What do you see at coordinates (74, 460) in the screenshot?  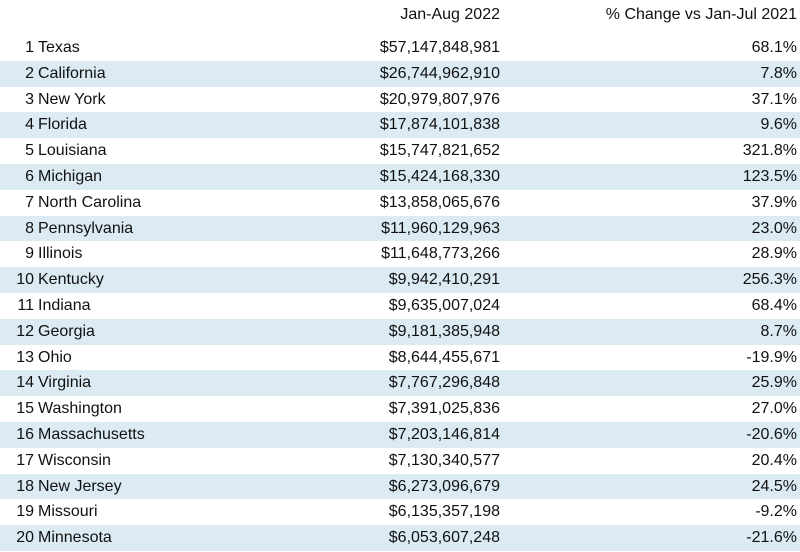 I see `state-cell: Wisconsin` at bounding box center [74, 460].